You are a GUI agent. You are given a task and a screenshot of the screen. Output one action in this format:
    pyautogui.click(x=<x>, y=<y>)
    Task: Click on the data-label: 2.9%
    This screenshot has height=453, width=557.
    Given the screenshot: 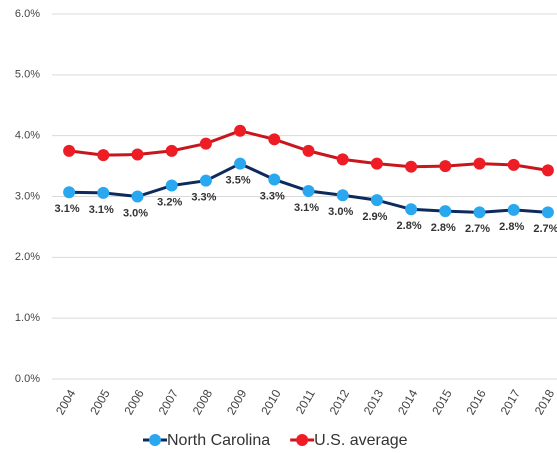 What is the action you would take?
    pyautogui.click(x=374, y=217)
    